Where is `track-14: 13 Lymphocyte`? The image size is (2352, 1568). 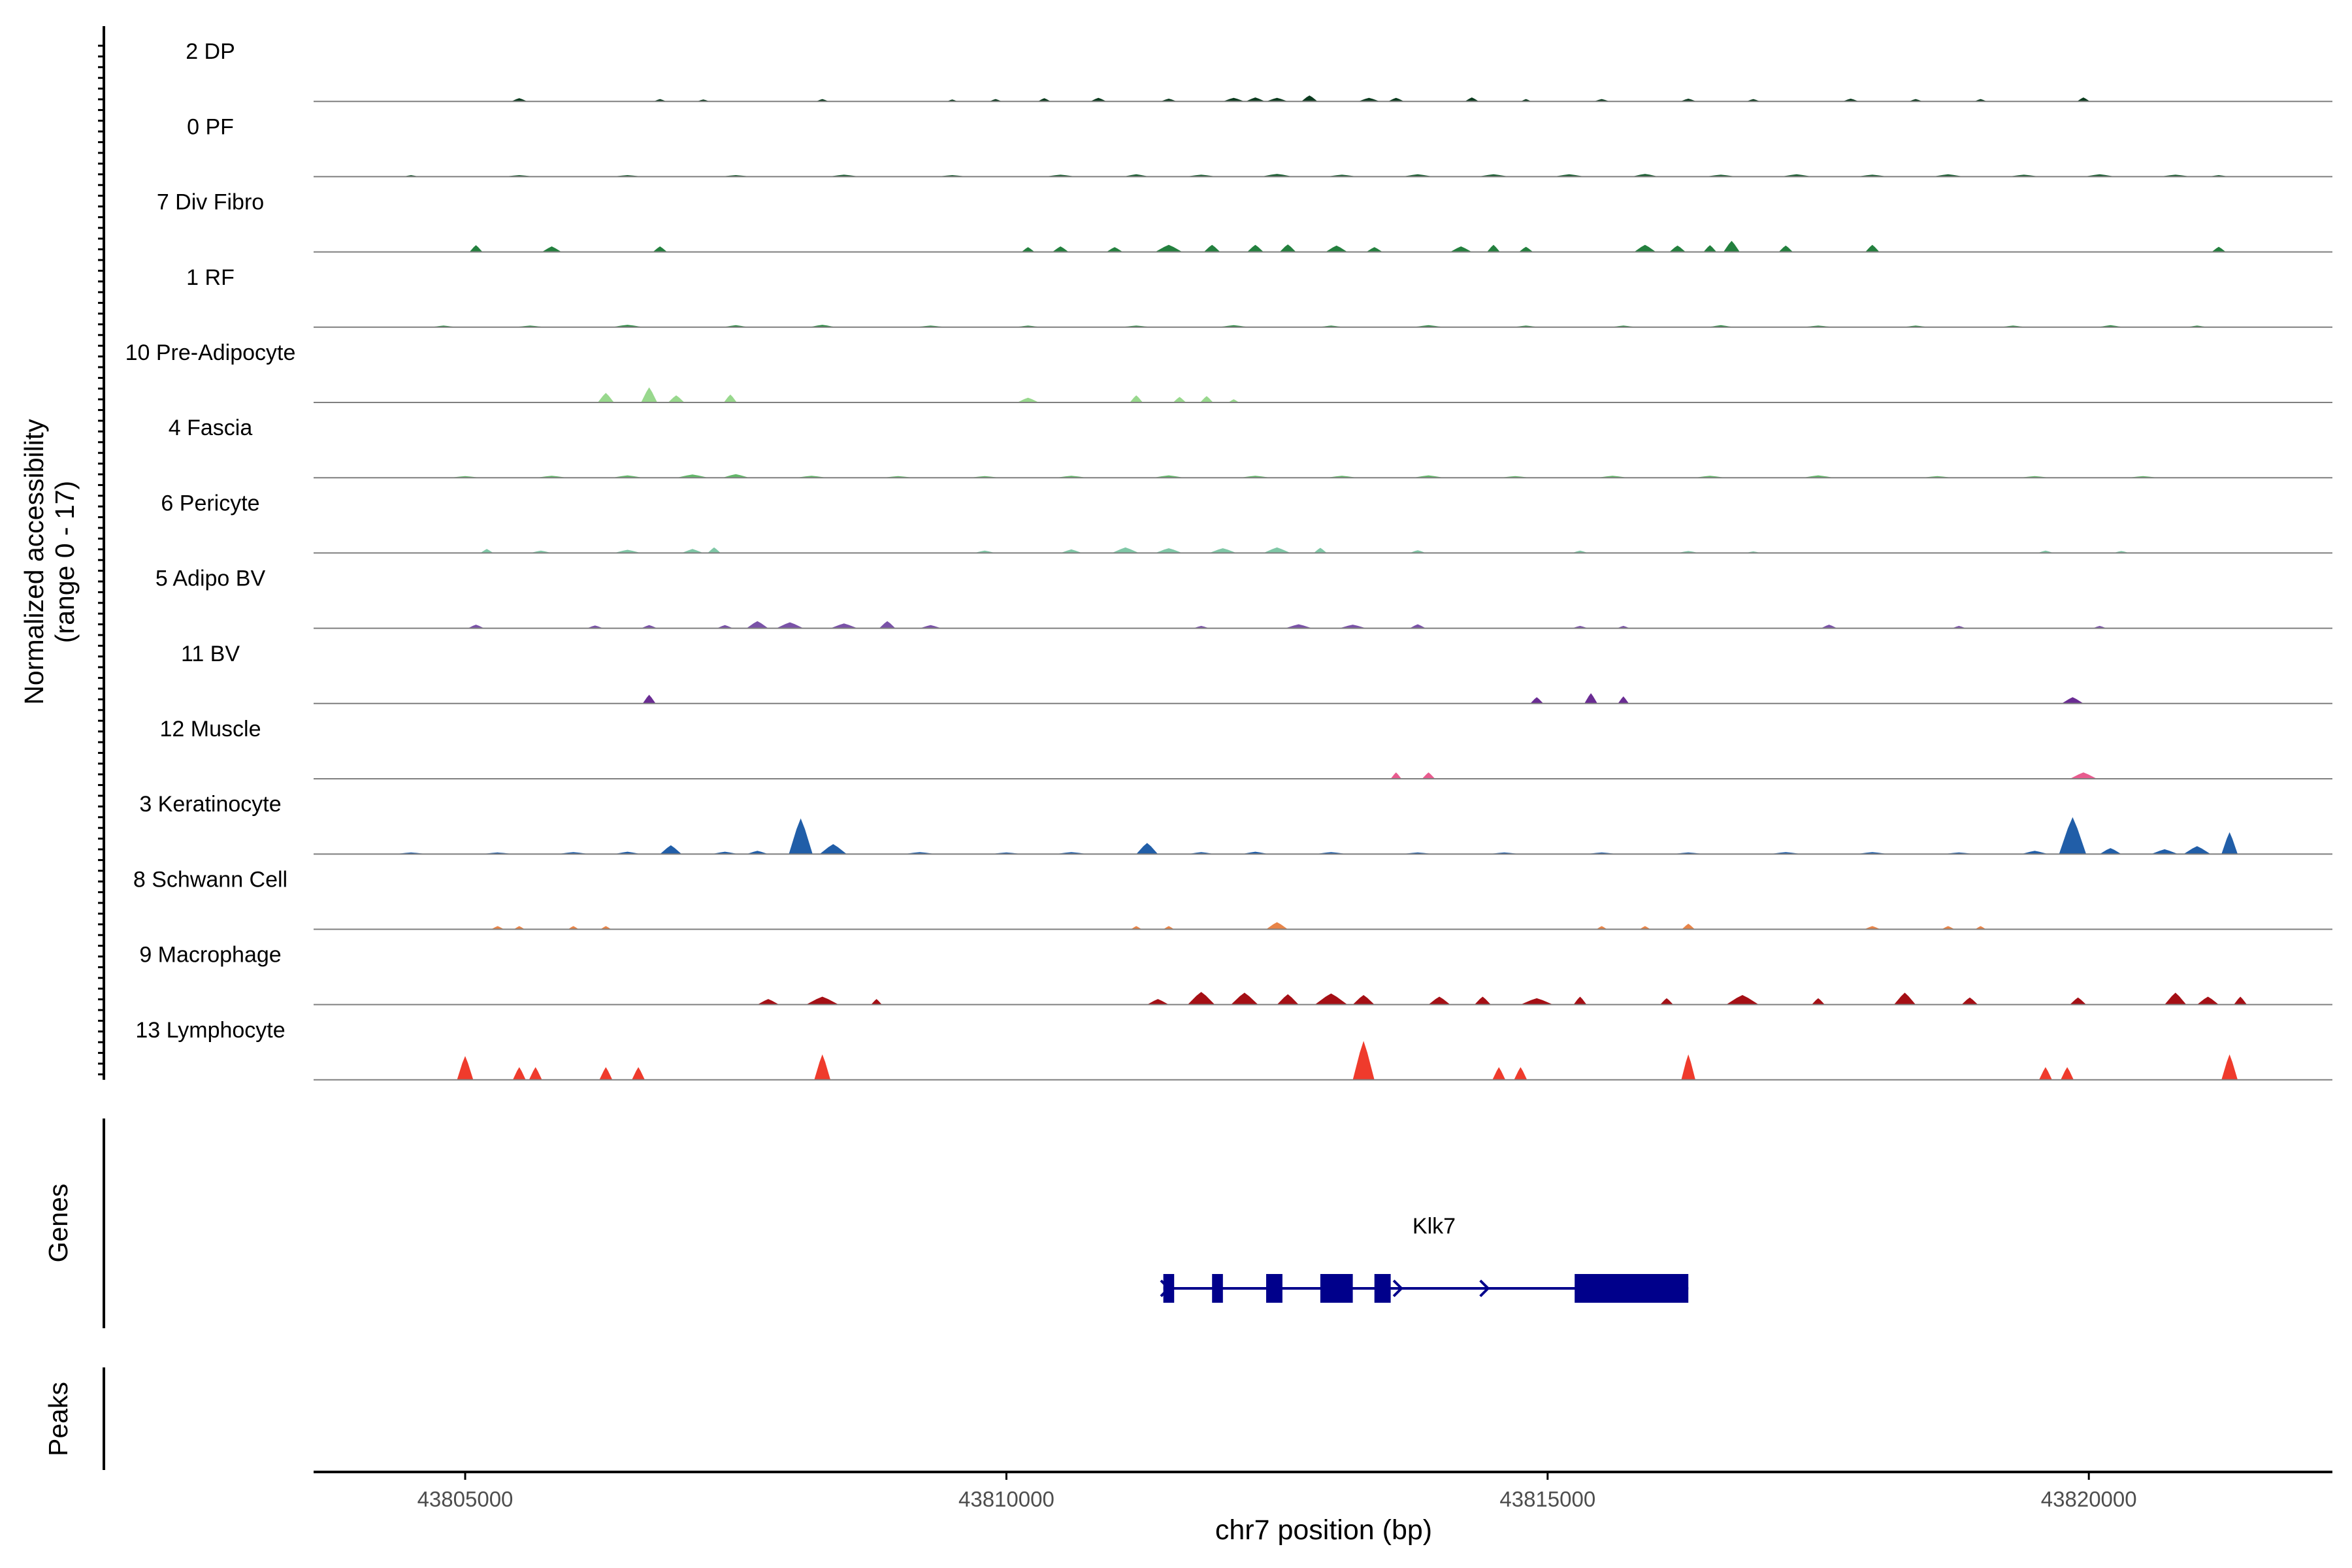
track-14: 13 Lymphocyte is located at coordinates (1233, 1049).